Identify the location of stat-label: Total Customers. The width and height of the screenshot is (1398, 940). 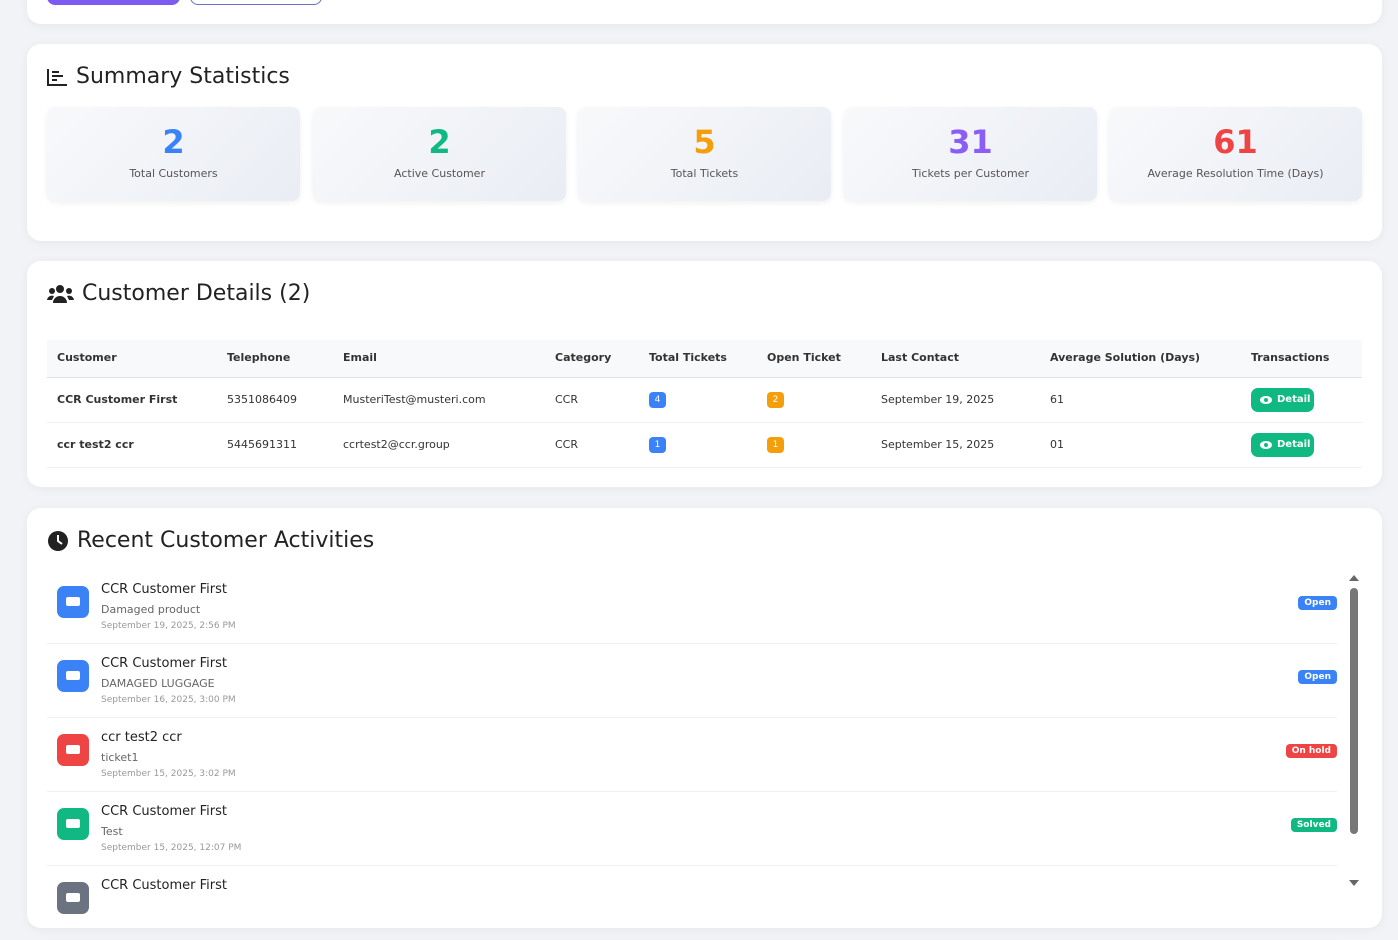
(173, 173).